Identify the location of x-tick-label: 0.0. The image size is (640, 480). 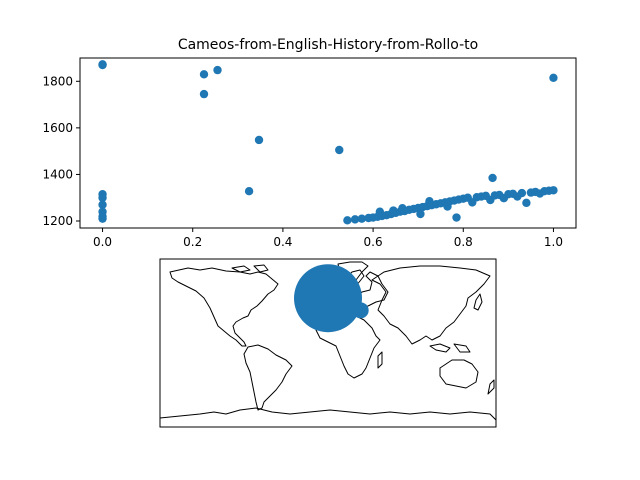
(102, 242).